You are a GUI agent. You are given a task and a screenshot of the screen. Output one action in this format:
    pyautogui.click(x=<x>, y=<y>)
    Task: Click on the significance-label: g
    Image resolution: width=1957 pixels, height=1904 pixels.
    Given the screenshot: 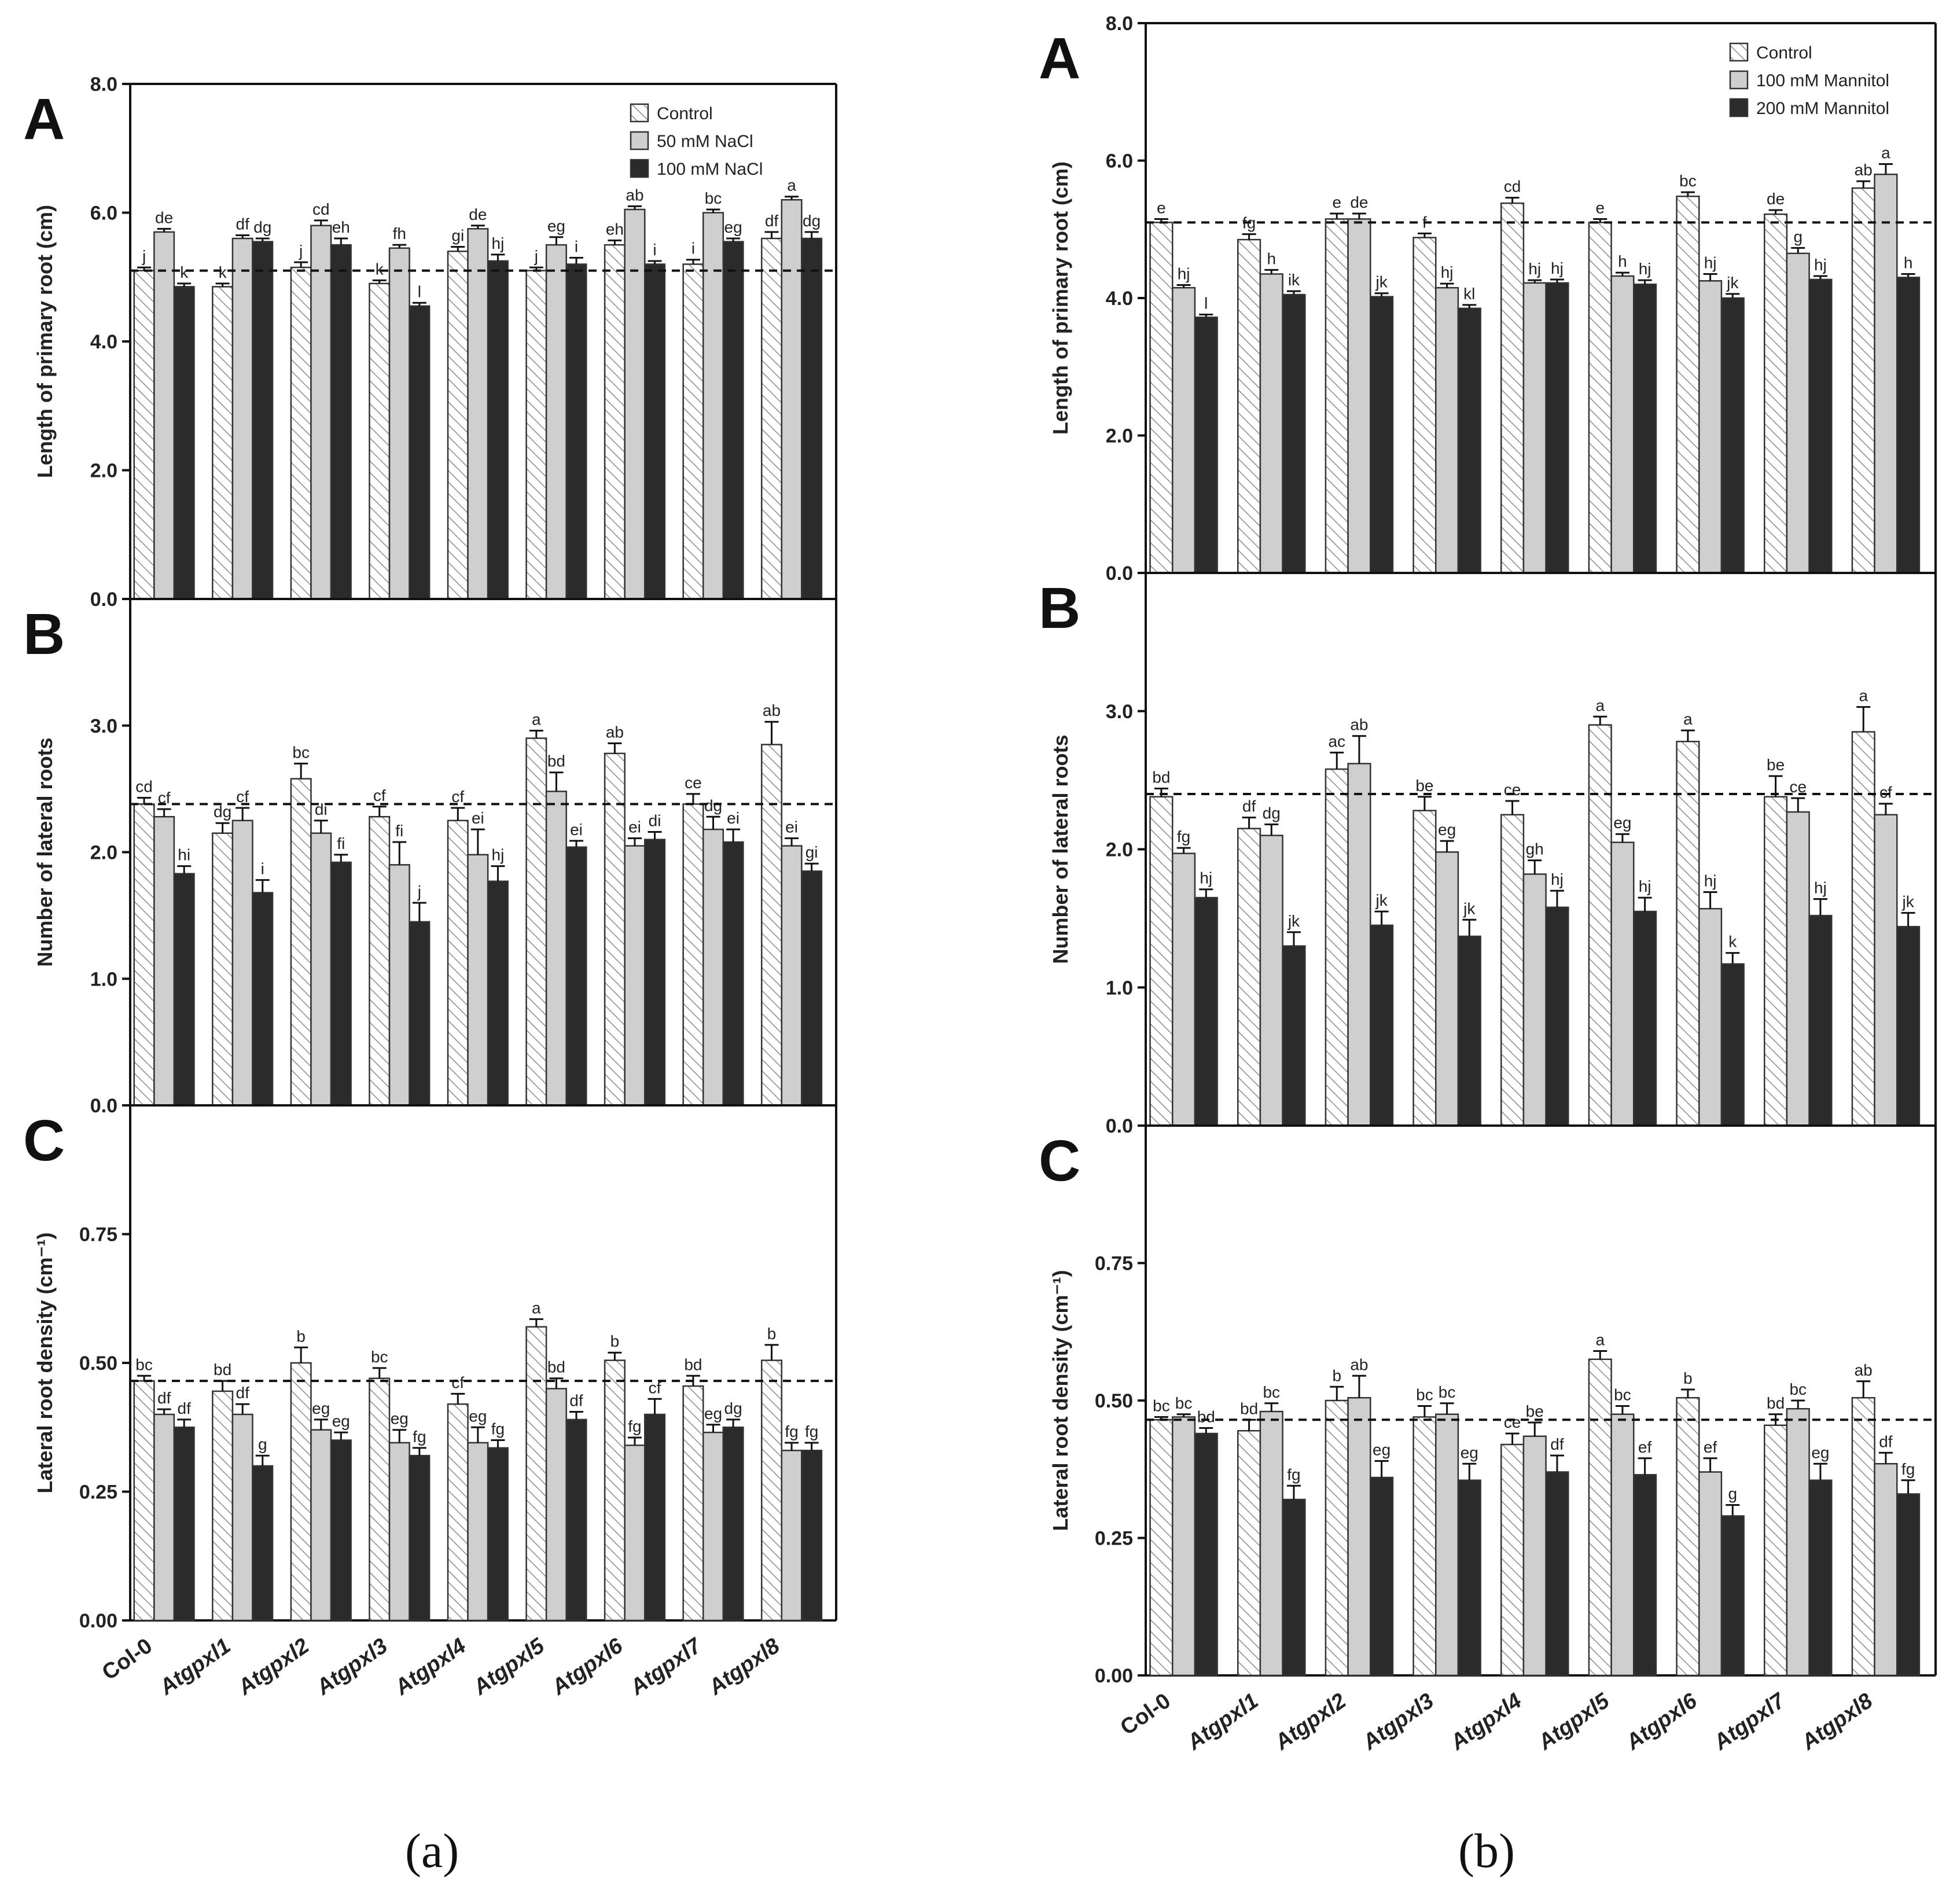 What is the action you would take?
    pyautogui.click(x=1797, y=236)
    